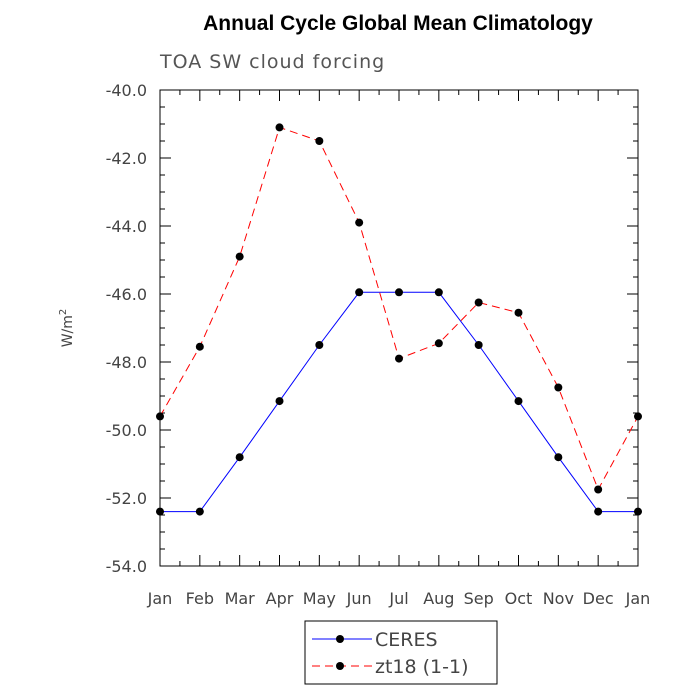 This screenshot has height=700, width=700. Describe the element at coordinates (240, 598) in the screenshot. I see `x-tick-label: Mar` at that location.